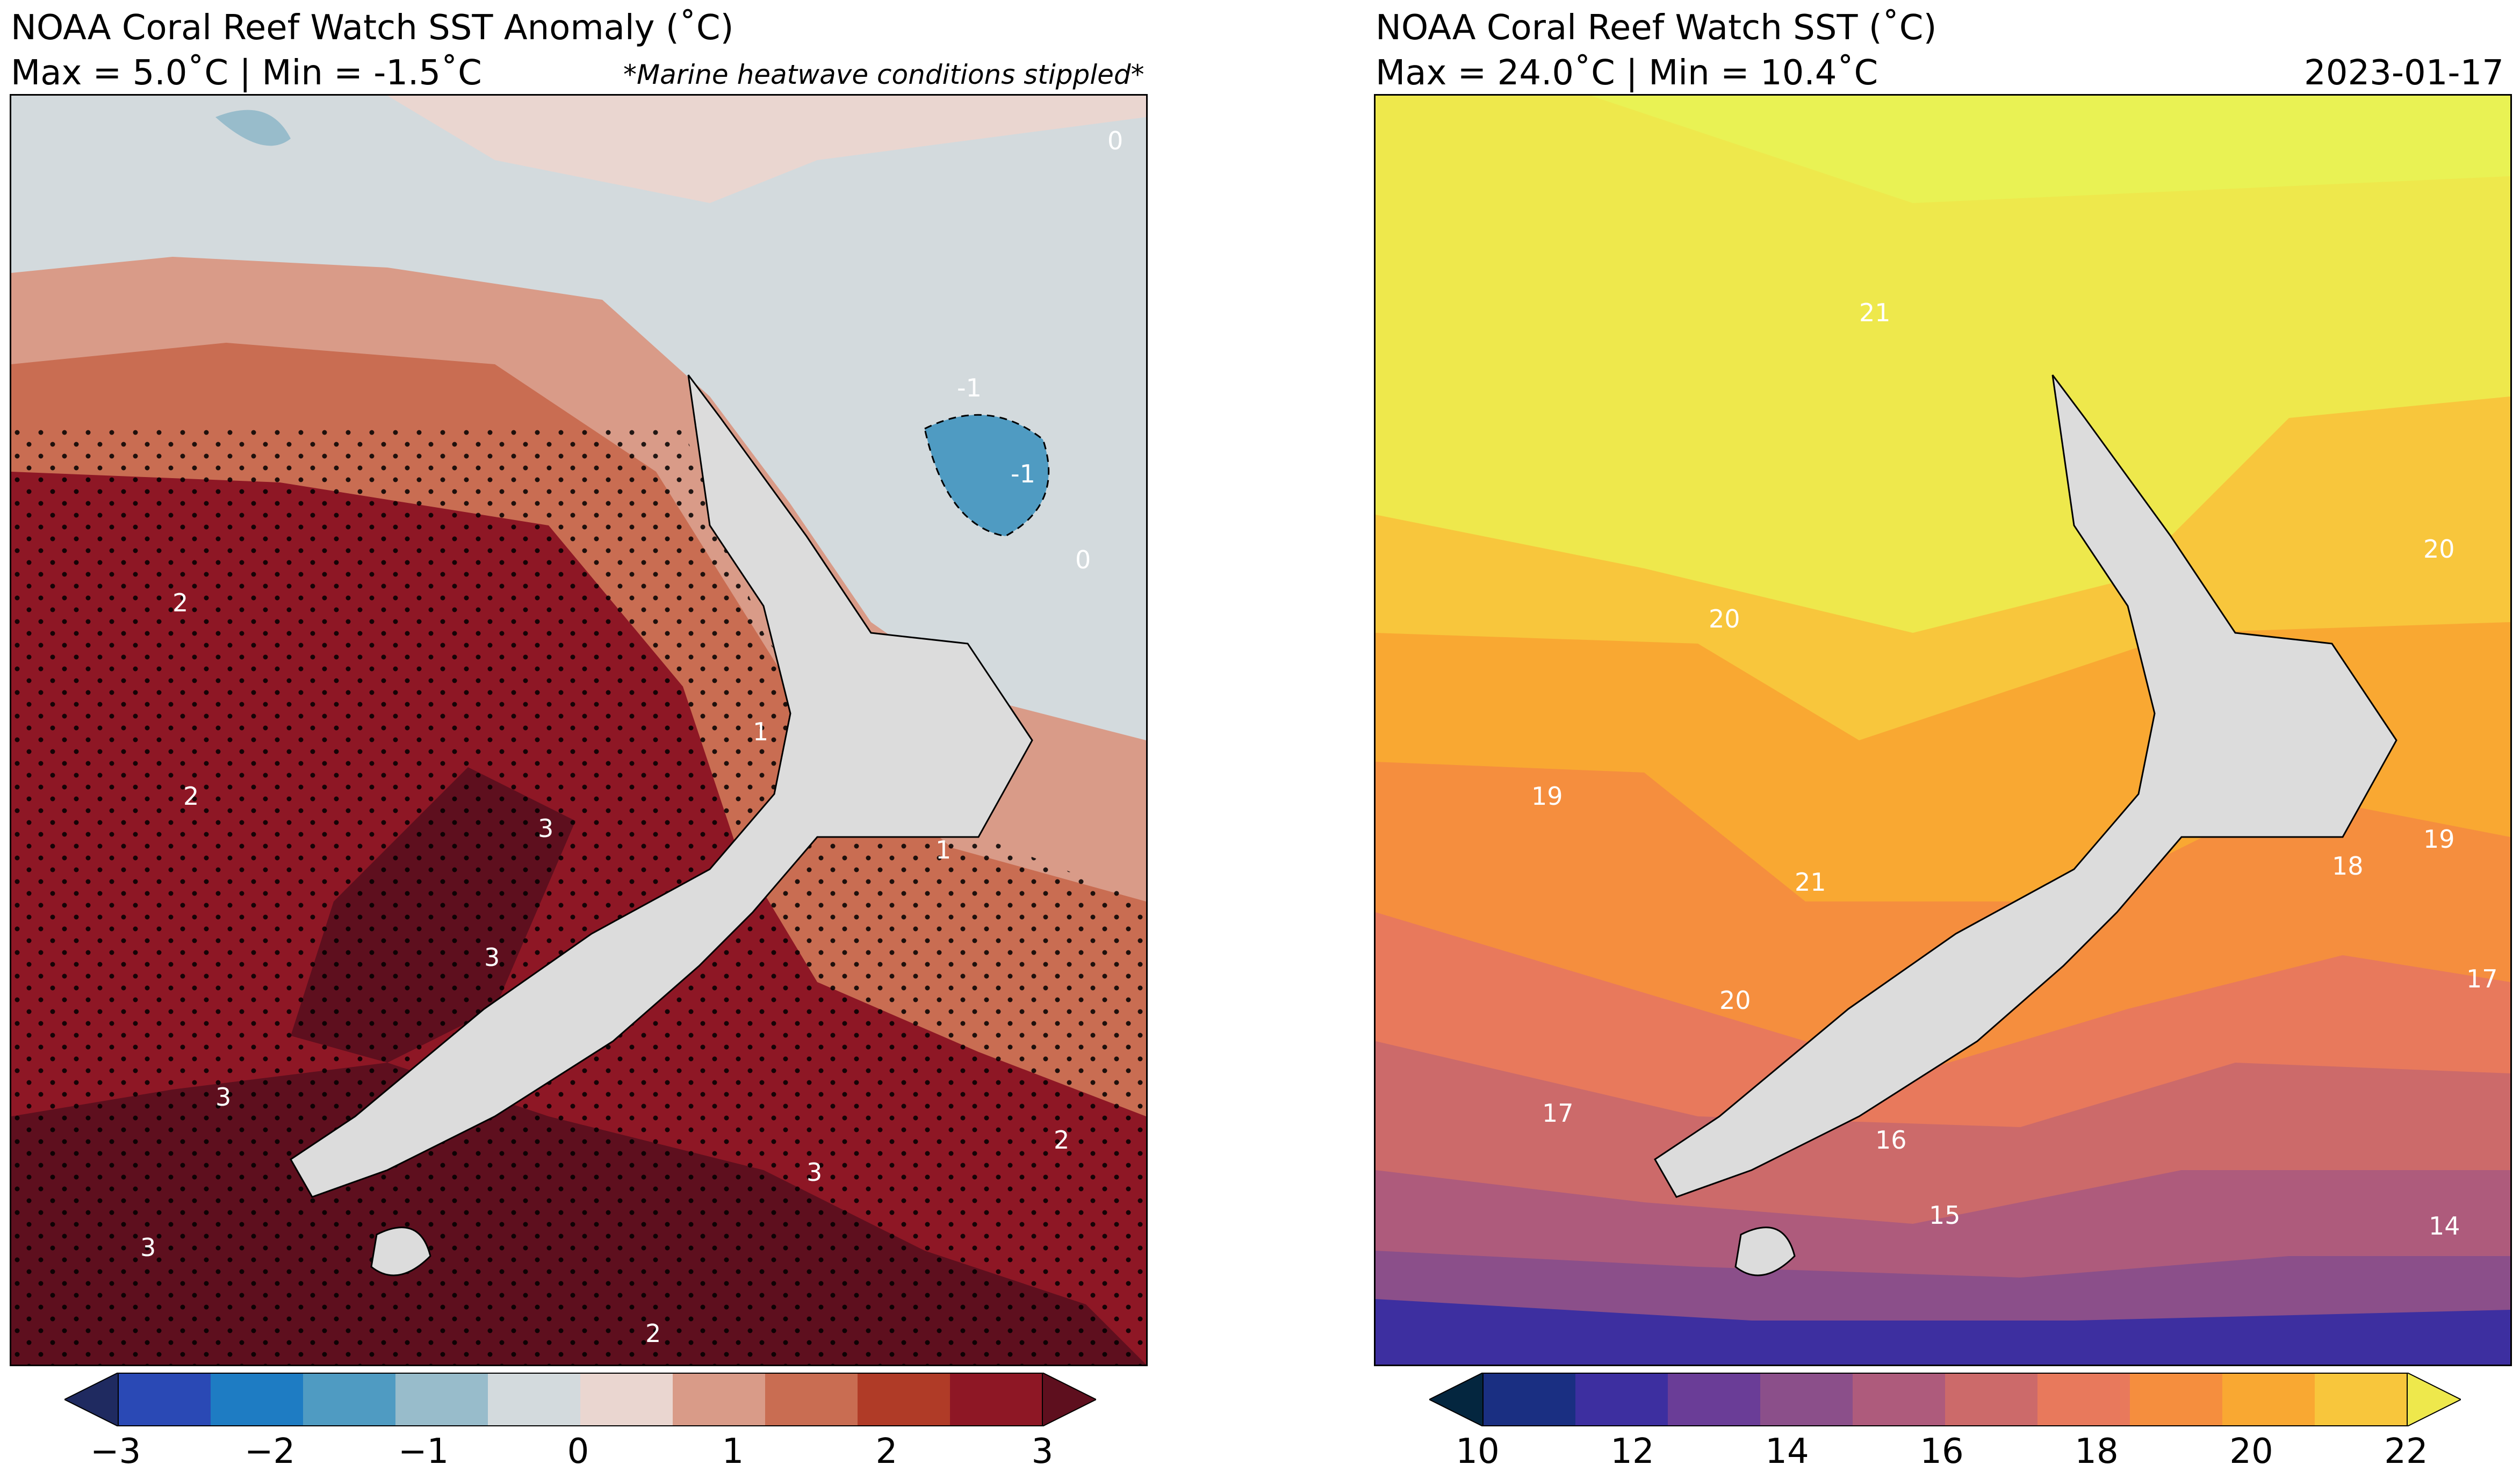 This screenshot has width=2520, height=1479. I want to click on anomaly-tick: 2, so click(886, 1452).